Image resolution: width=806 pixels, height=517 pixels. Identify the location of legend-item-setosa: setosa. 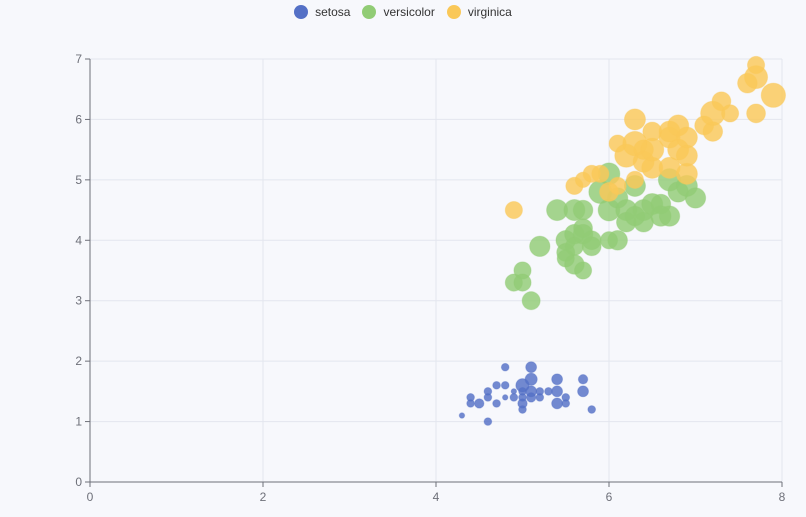
(322, 12).